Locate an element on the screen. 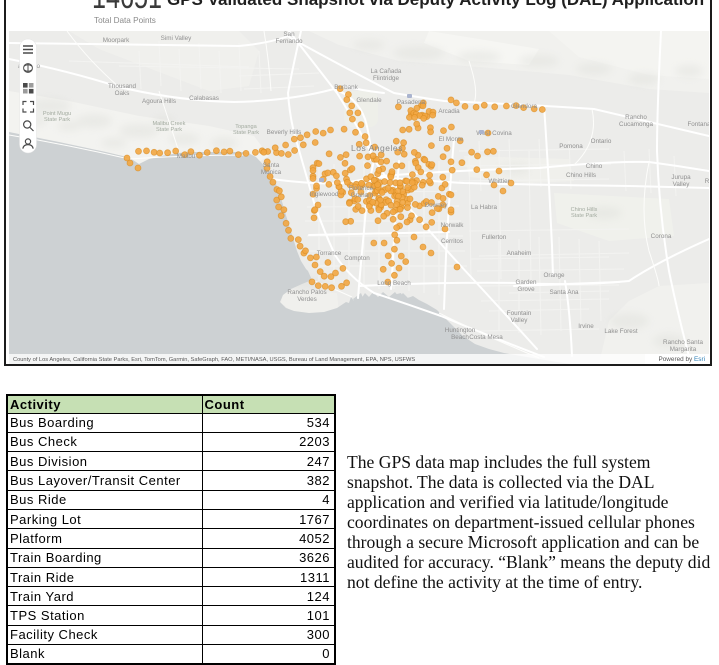 The image size is (719, 665). svg-text: Jurupa is located at coordinates (681, 177).